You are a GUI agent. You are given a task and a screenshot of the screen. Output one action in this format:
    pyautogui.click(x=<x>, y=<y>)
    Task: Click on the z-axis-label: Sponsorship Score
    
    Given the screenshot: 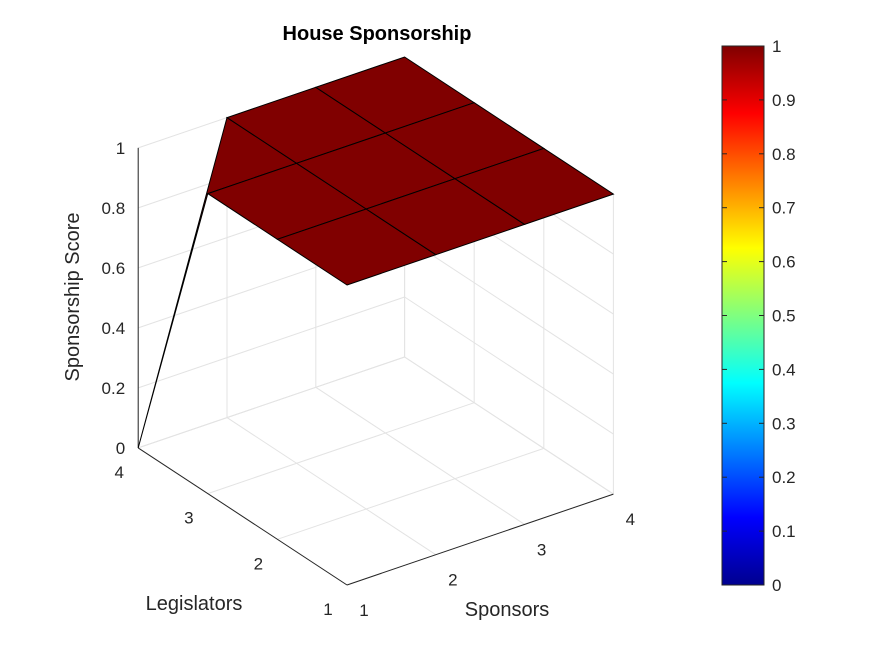 What is the action you would take?
    pyautogui.click(x=73, y=297)
    